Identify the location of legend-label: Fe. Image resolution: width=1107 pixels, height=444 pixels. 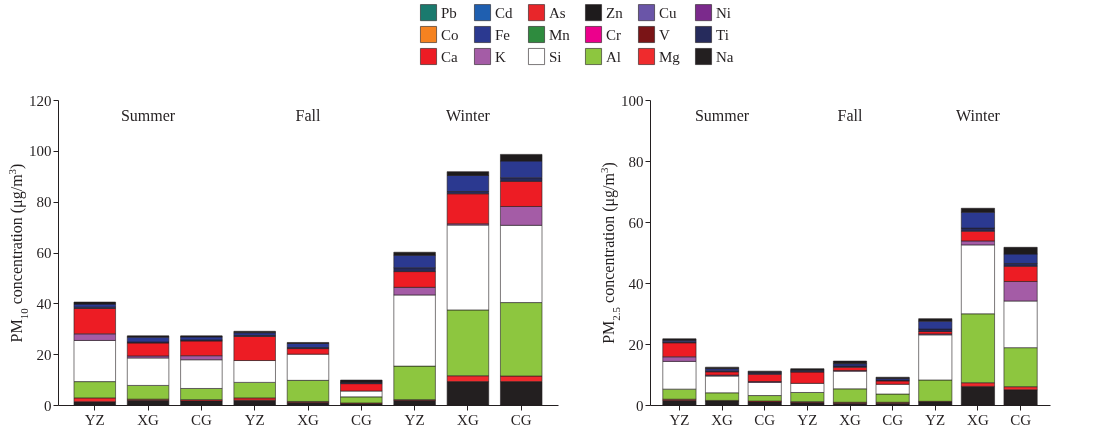
(503, 34).